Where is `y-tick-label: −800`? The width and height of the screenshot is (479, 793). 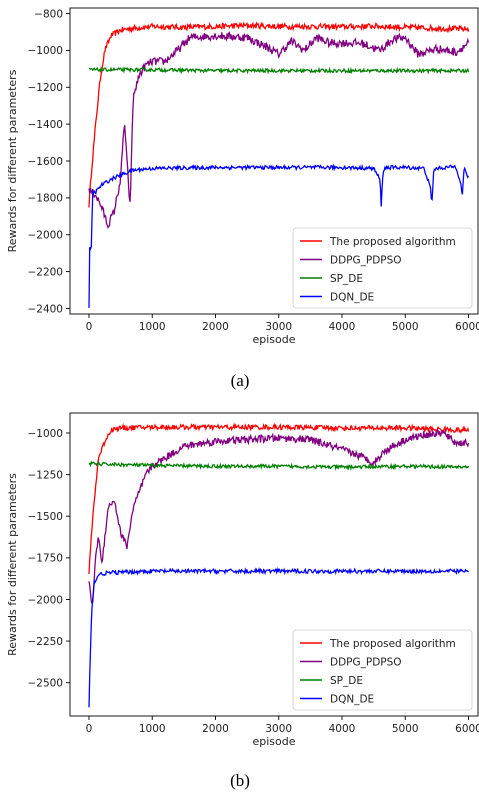 y-tick-label: −800 is located at coordinates (48, 14).